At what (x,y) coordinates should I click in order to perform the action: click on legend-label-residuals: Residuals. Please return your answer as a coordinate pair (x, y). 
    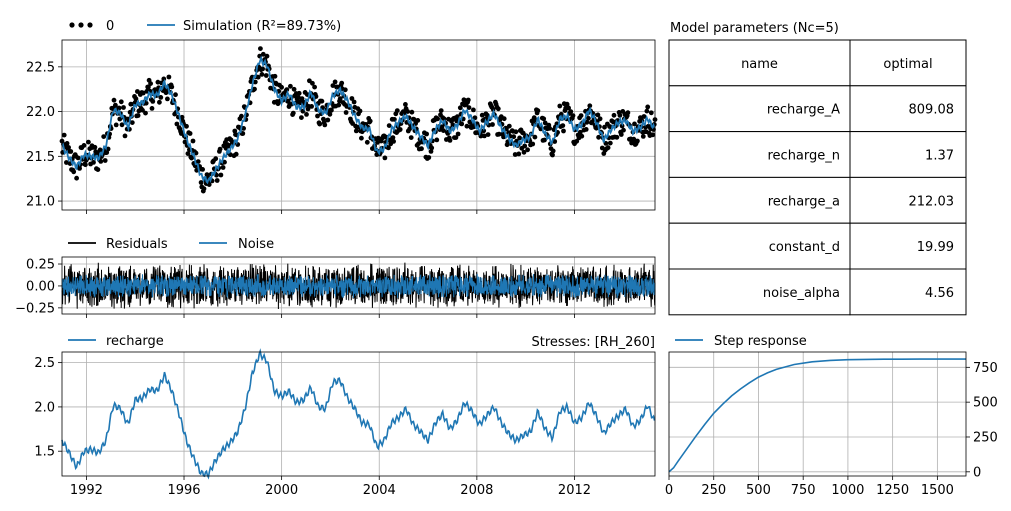
    Looking at the image, I should click on (137, 244).